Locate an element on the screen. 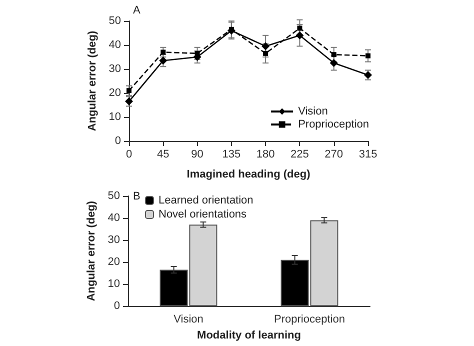 Image resolution: width=474 pixels, height=346 pixels. x-axis-title: Imagined heading (deg) is located at coordinates (248, 174).